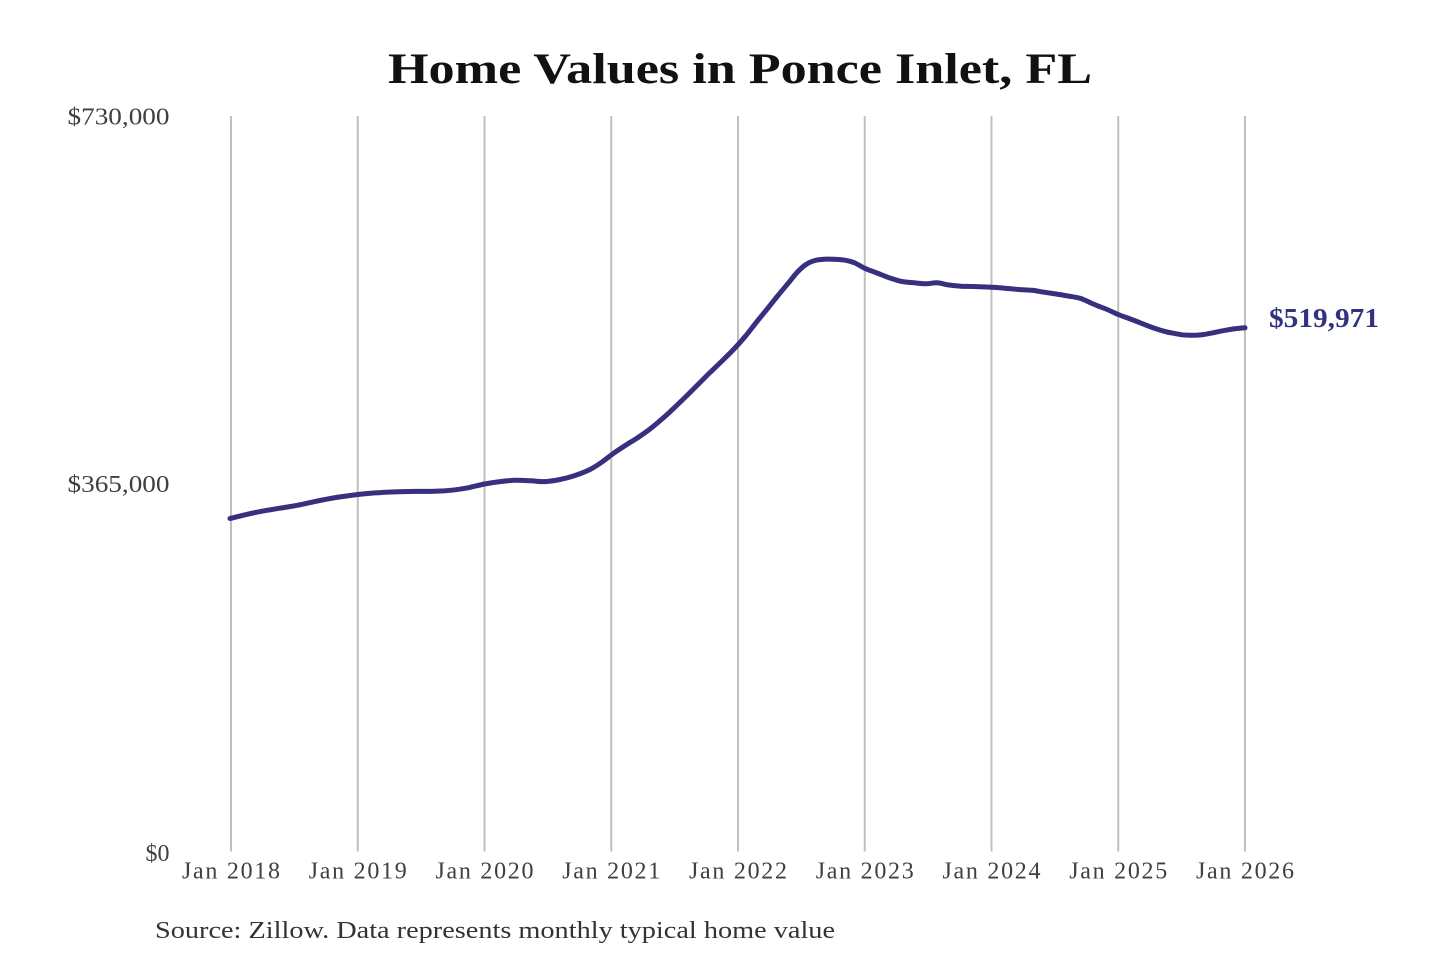 The width and height of the screenshot is (1440, 960). I want to click on svg-text: Jan 2020, so click(485, 872).